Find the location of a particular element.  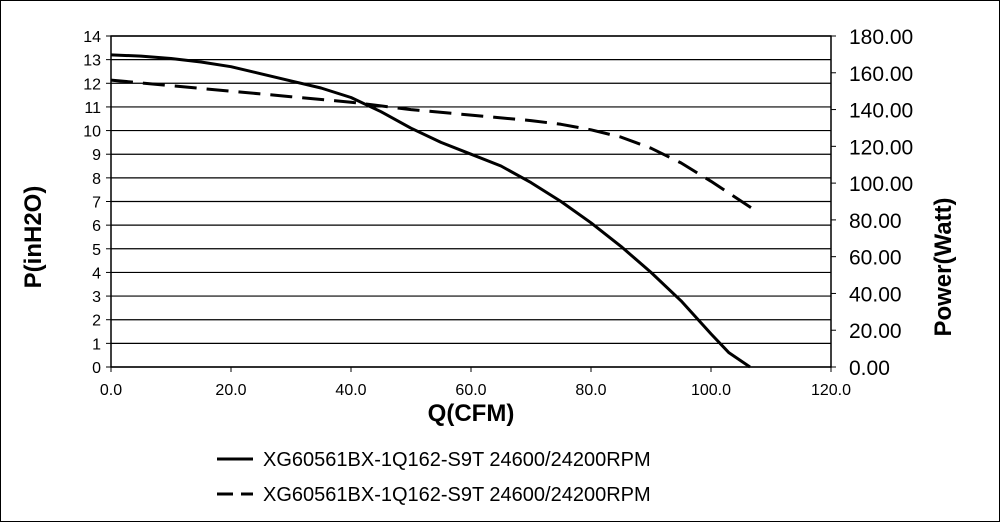

right-tick-label-8: 160.00 is located at coordinates (881, 74).